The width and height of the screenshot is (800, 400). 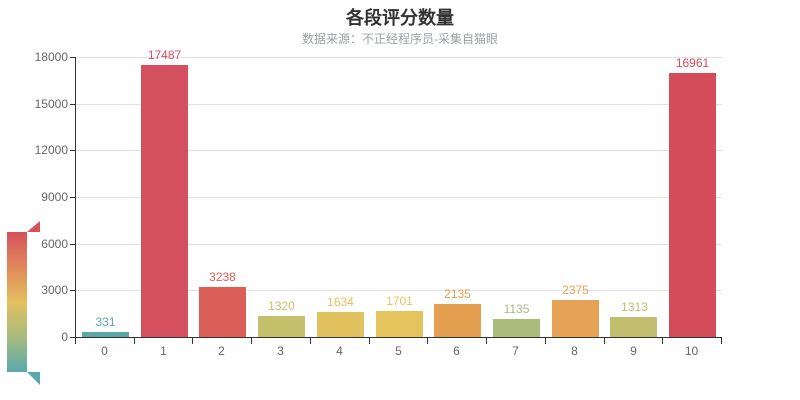 I want to click on bar-value-label: 2375, so click(x=575, y=290).